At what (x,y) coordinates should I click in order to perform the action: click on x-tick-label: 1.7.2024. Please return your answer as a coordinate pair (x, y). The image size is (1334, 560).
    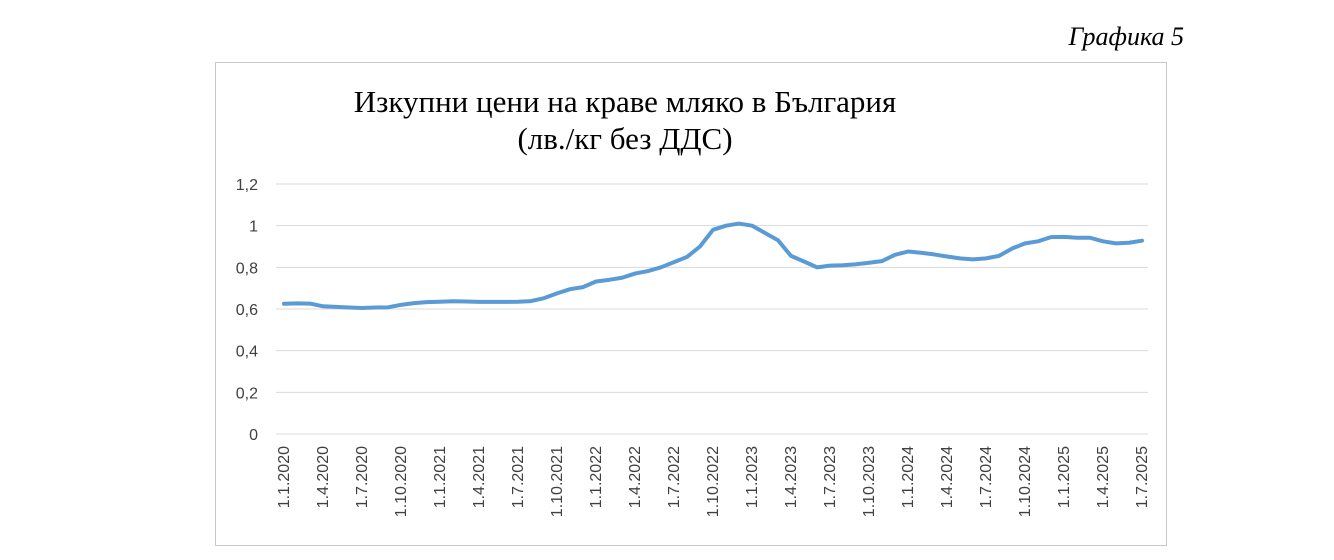
    Looking at the image, I should click on (986, 477).